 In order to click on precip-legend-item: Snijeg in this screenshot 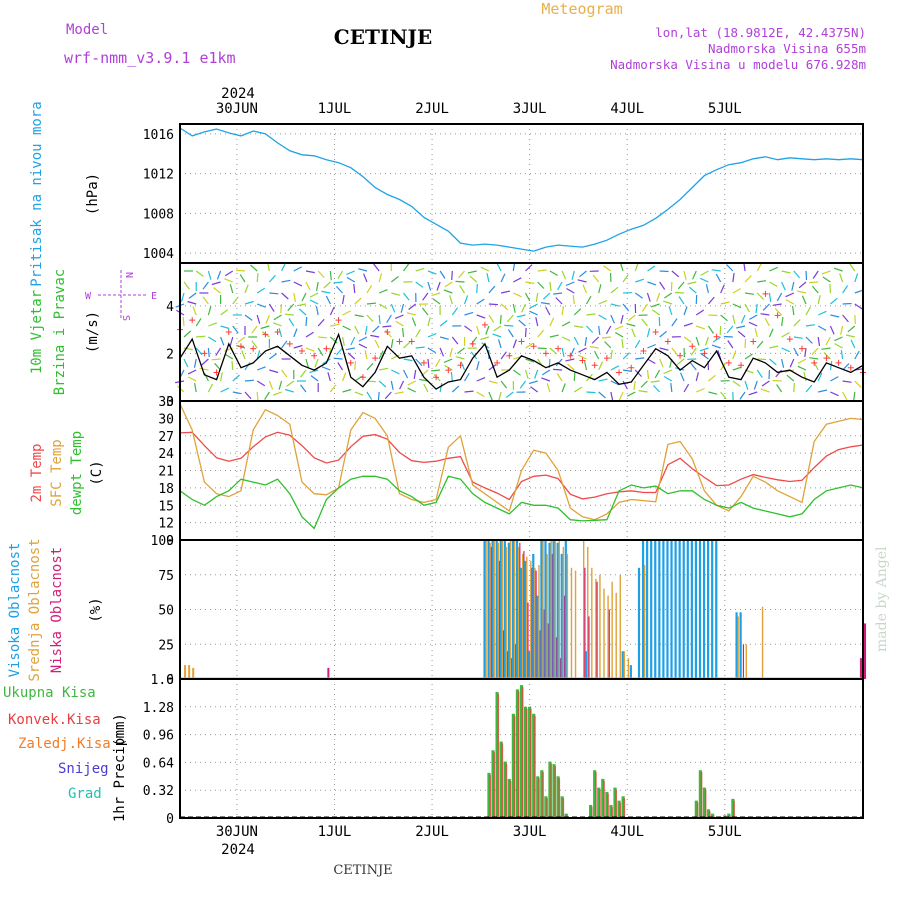, I will do `click(83, 769)`.